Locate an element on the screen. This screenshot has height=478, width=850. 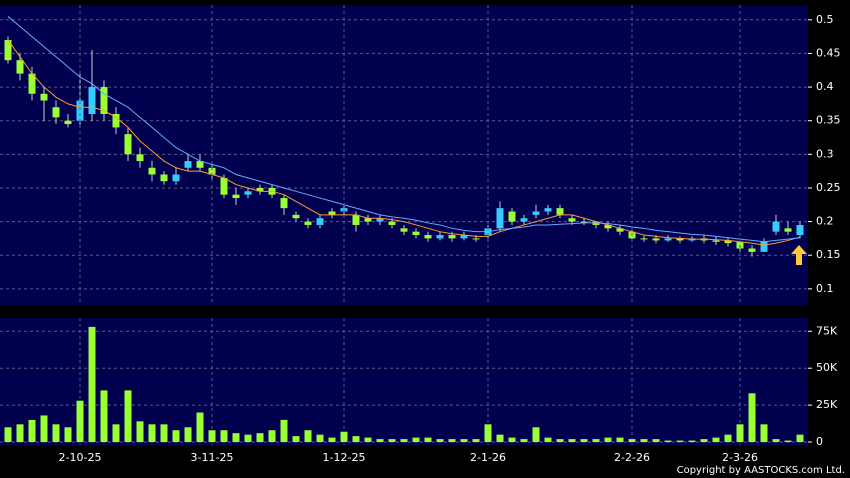
y-tick-label: 0.35 is located at coordinates (828, 120).